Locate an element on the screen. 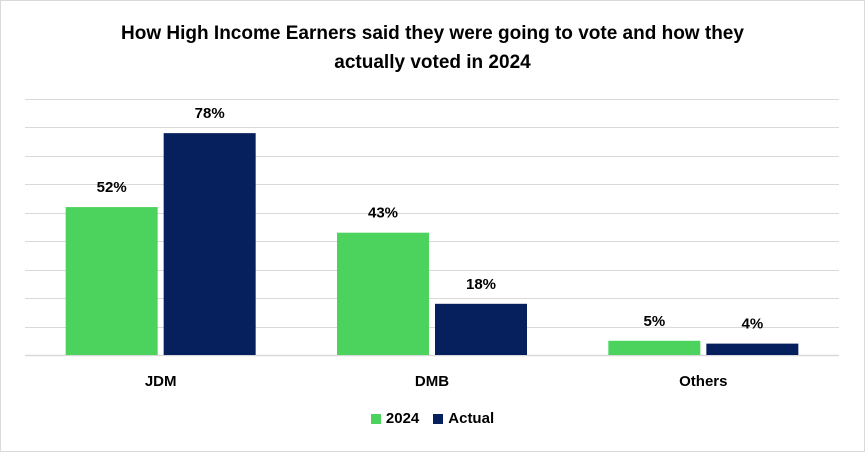 The width and height of the screenshot is (865, 452). category-labels: JDM DMB Others is located at coordinates (436, 381).